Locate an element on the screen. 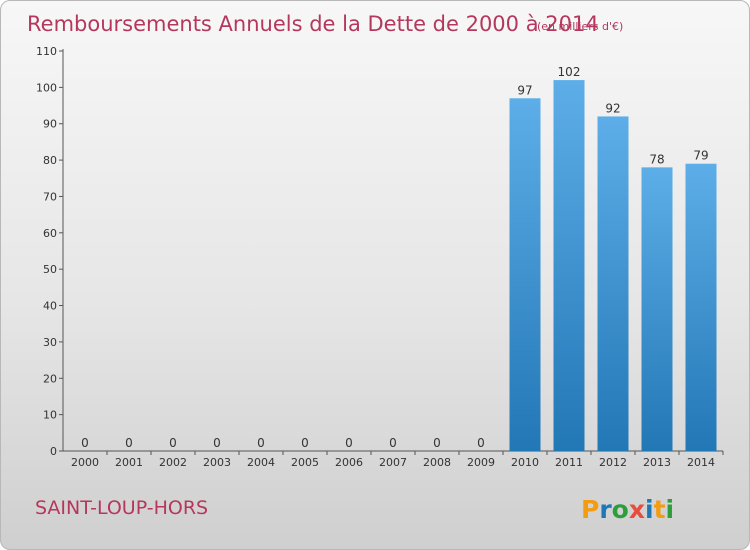 The height and width of the screenshot is (550, 750). logo-letter: r is located at coordinates (605, 509).